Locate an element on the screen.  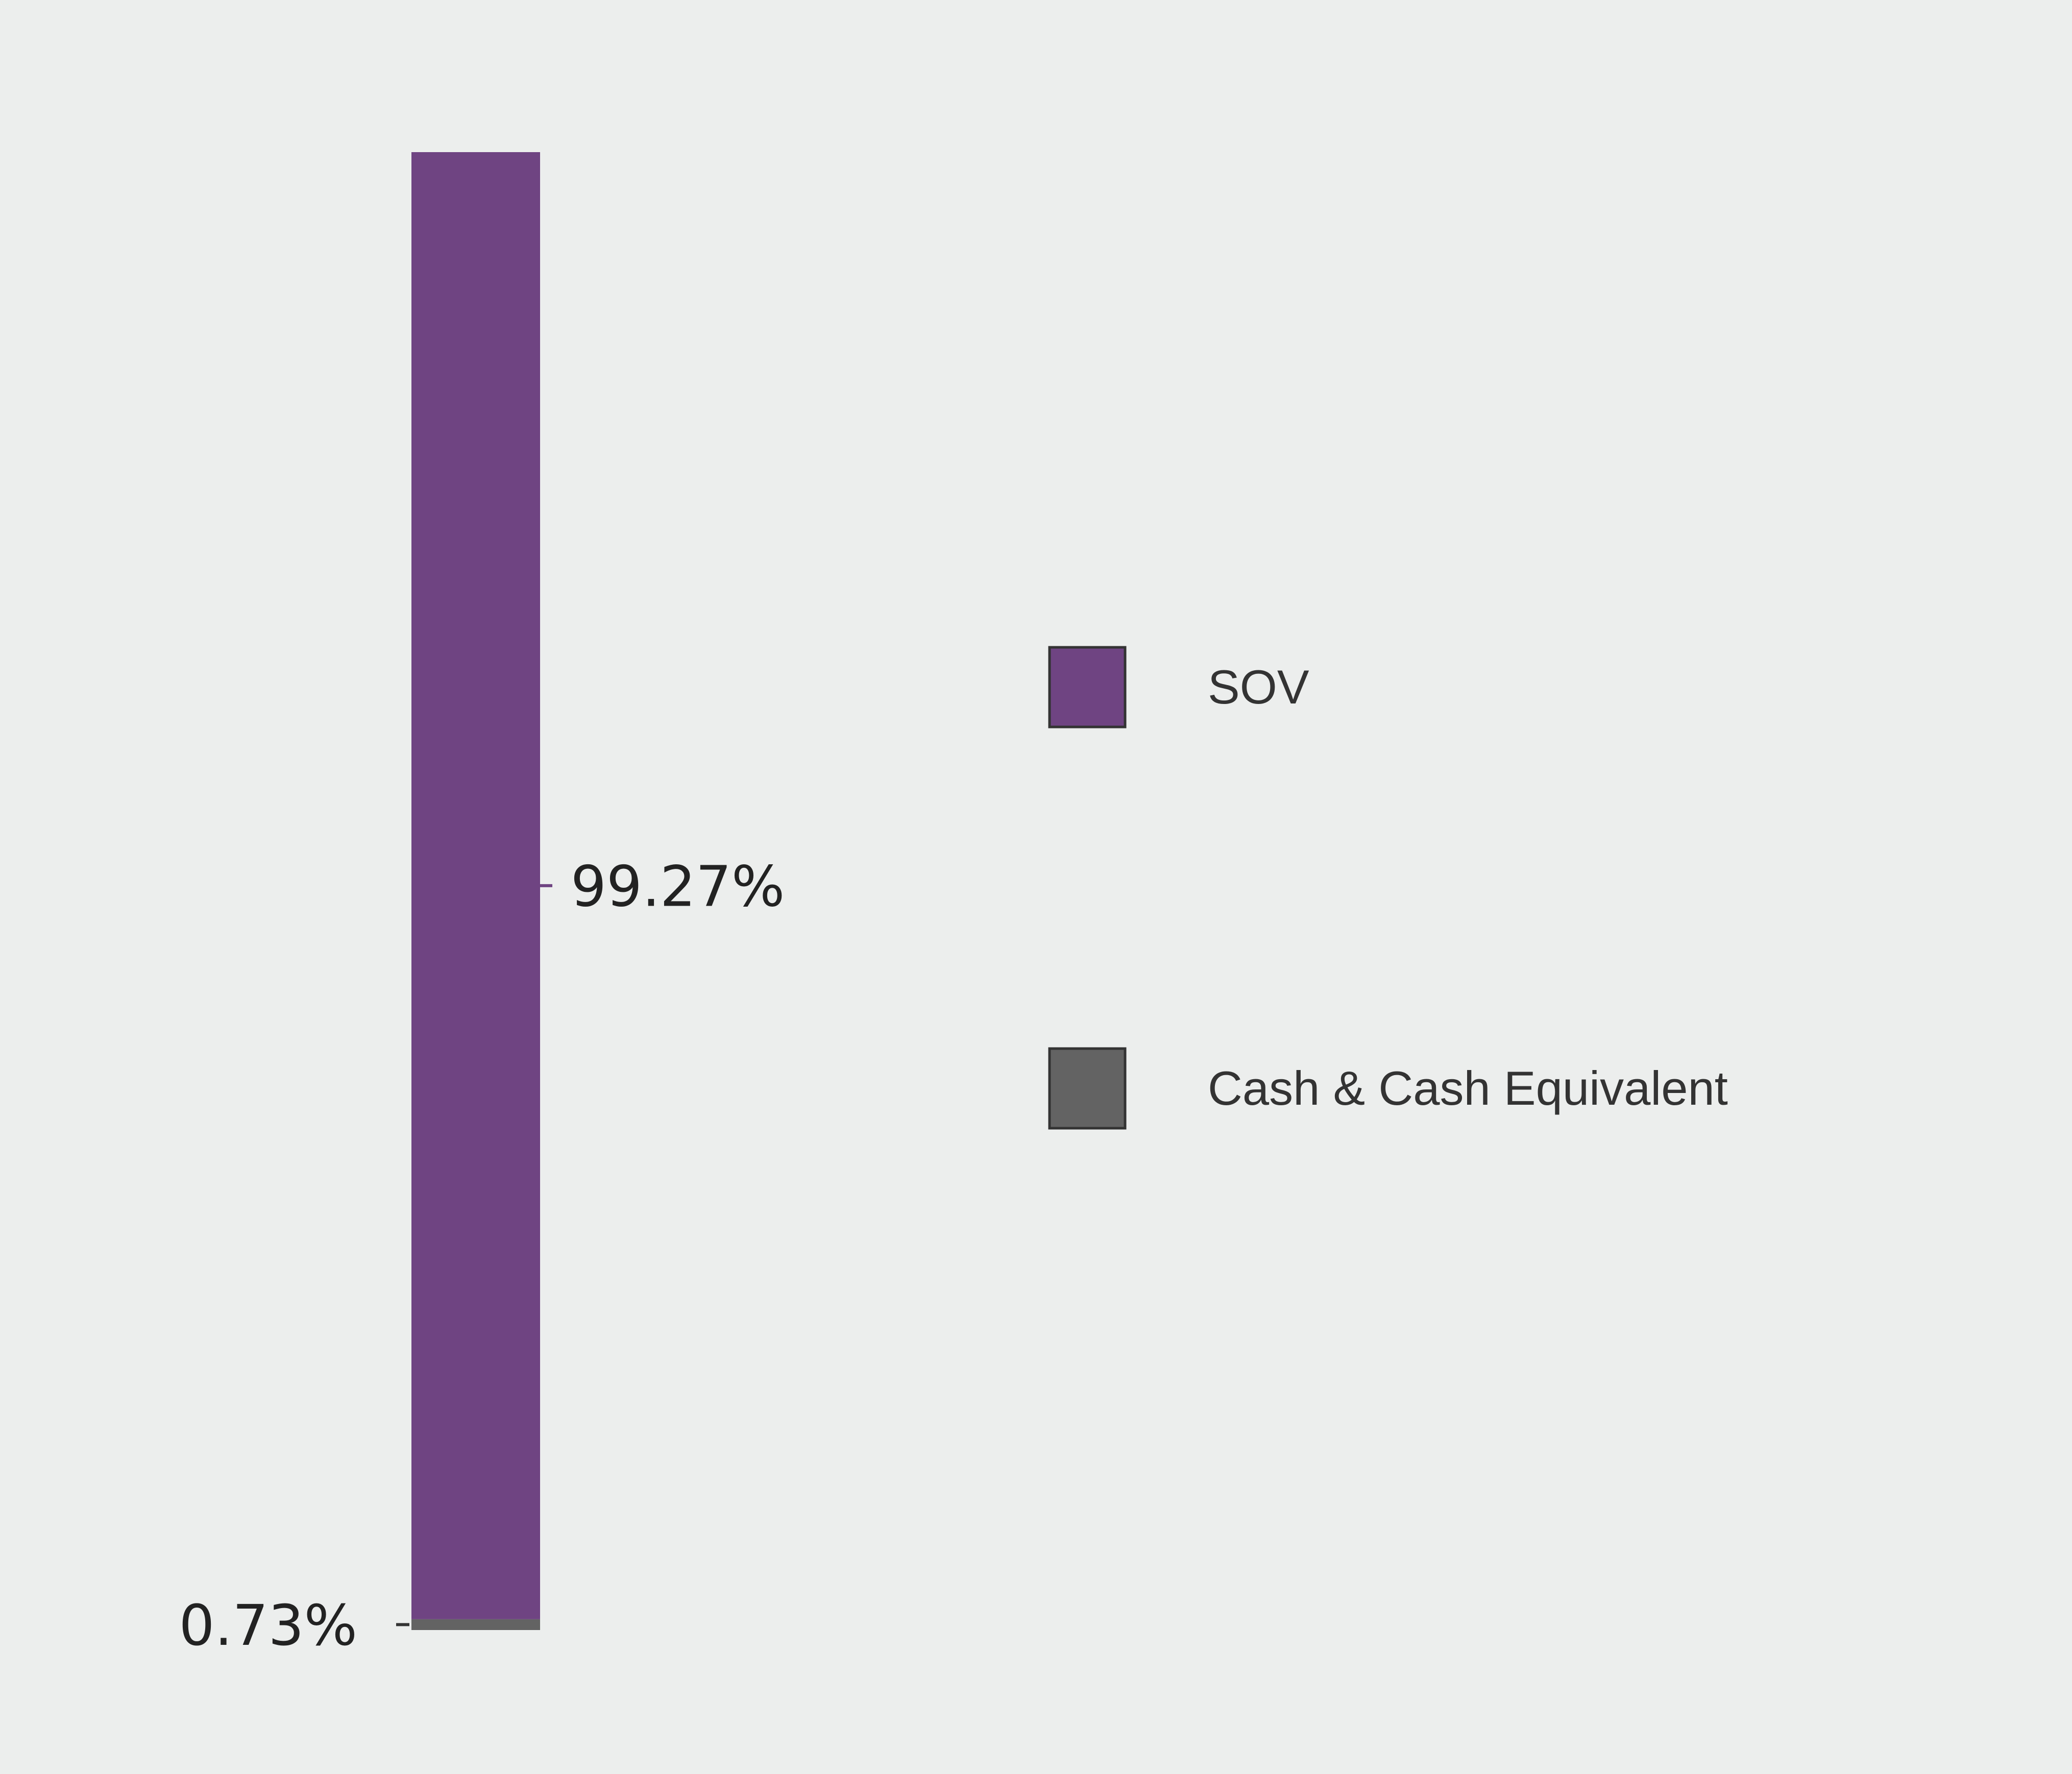
legend-label-cash-cash-equivalent: Cash & Cash Equivalent is located at coordinates (1468, 1088).